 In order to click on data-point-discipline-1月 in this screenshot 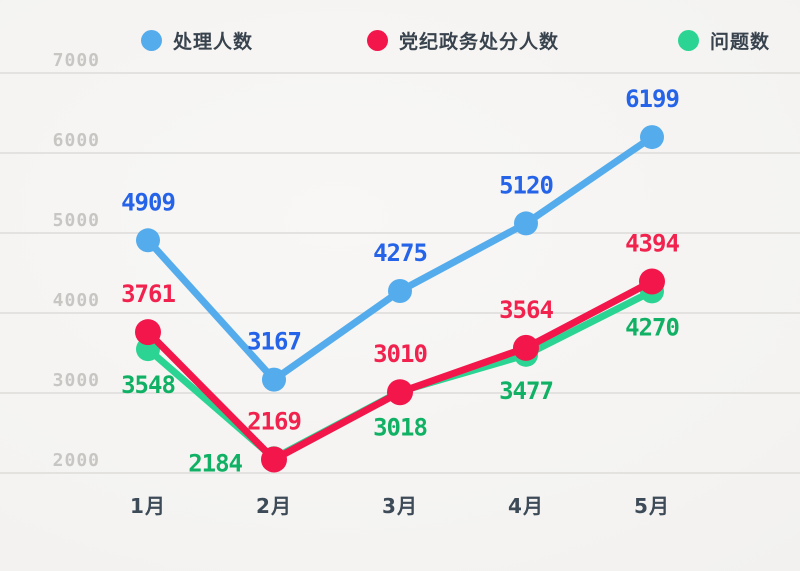, I will do `click(148, 332)`.